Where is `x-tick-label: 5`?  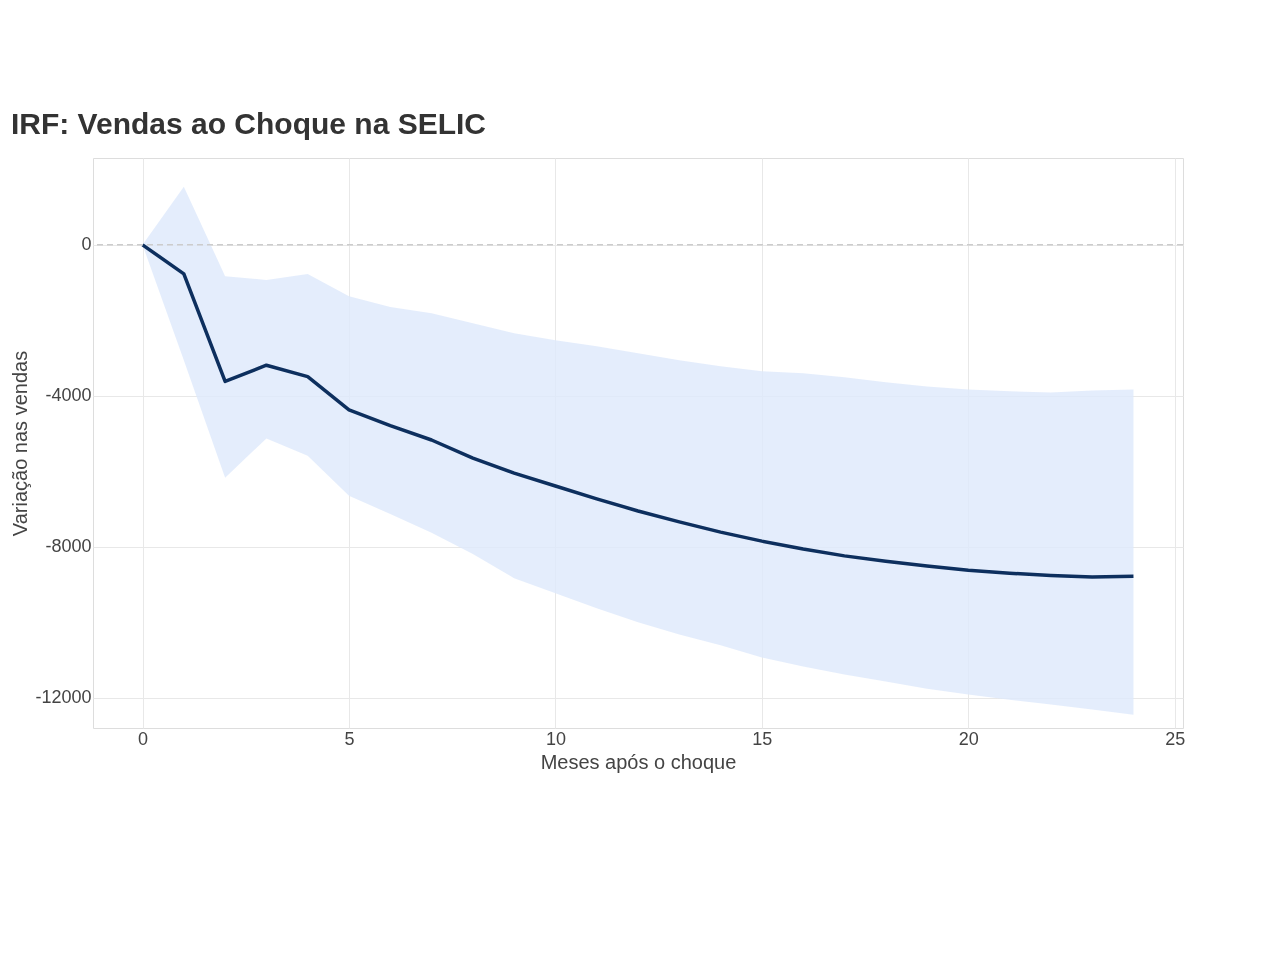 x-tick-label: 5 is located at coordinates (349, 738).